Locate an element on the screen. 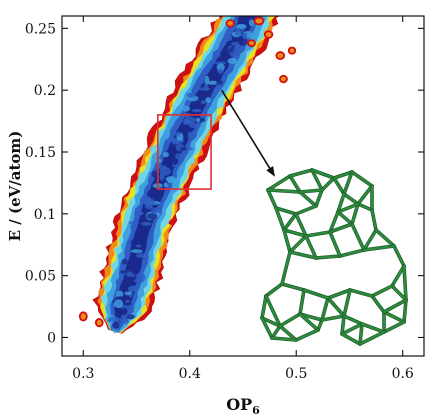  y-tick-label: 0.15 is located at coordinates (40, 153).